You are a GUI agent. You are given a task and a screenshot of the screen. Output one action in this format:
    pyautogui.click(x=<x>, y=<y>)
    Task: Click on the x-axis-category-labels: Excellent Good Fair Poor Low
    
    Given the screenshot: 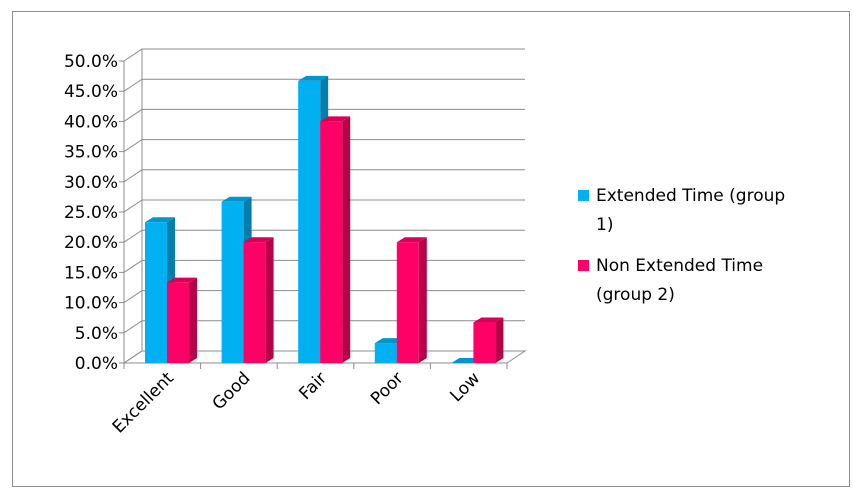 What is the action you would take?
    pyautogui.click(x=297, y=402)
    